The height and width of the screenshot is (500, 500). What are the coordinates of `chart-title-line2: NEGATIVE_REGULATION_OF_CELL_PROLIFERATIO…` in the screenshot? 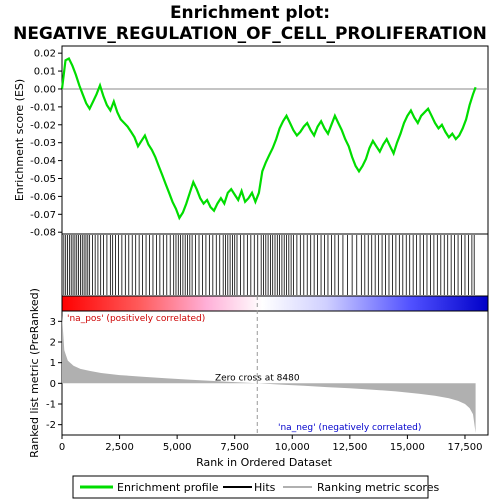 It's located at (250, 34).